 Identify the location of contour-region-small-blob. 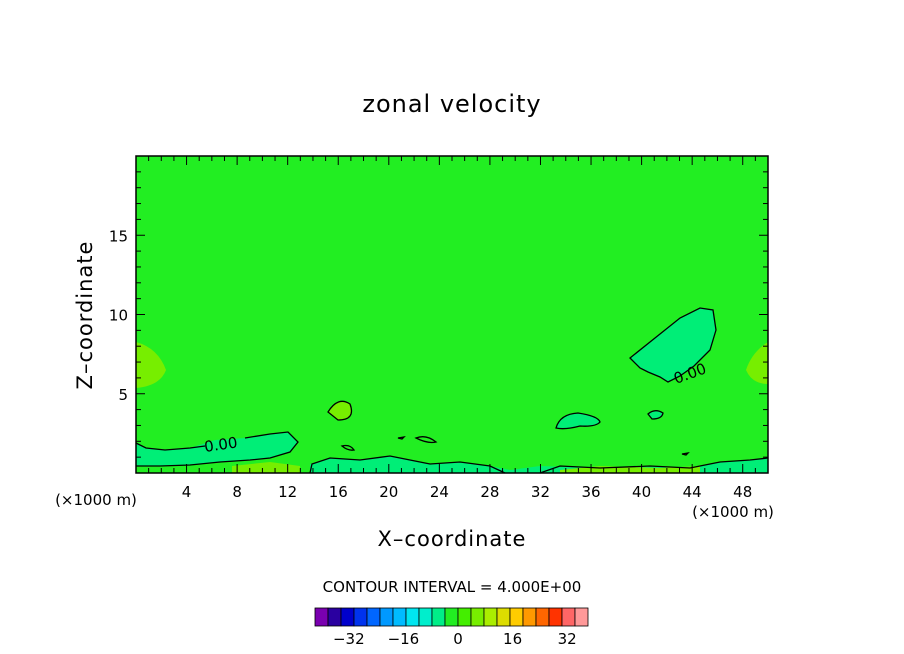
(655, 414).